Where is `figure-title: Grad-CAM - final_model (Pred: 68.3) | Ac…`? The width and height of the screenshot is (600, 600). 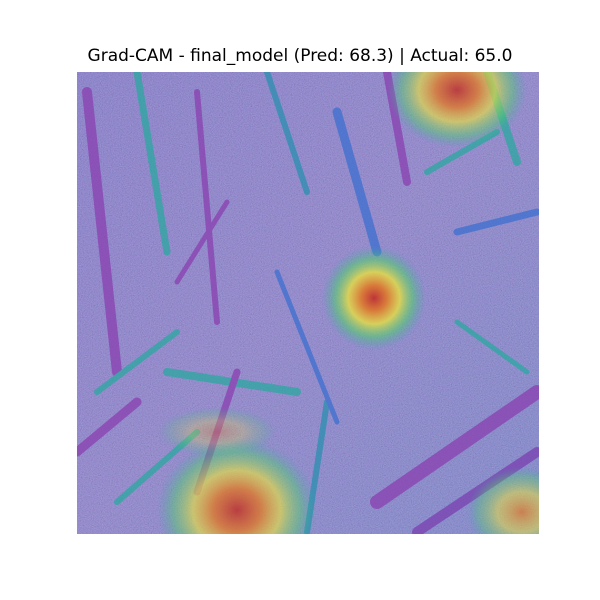
figure-title: Grad-CAM - final_model (Pred: 68.3) | Ac… is located at coordinates (300, 56).